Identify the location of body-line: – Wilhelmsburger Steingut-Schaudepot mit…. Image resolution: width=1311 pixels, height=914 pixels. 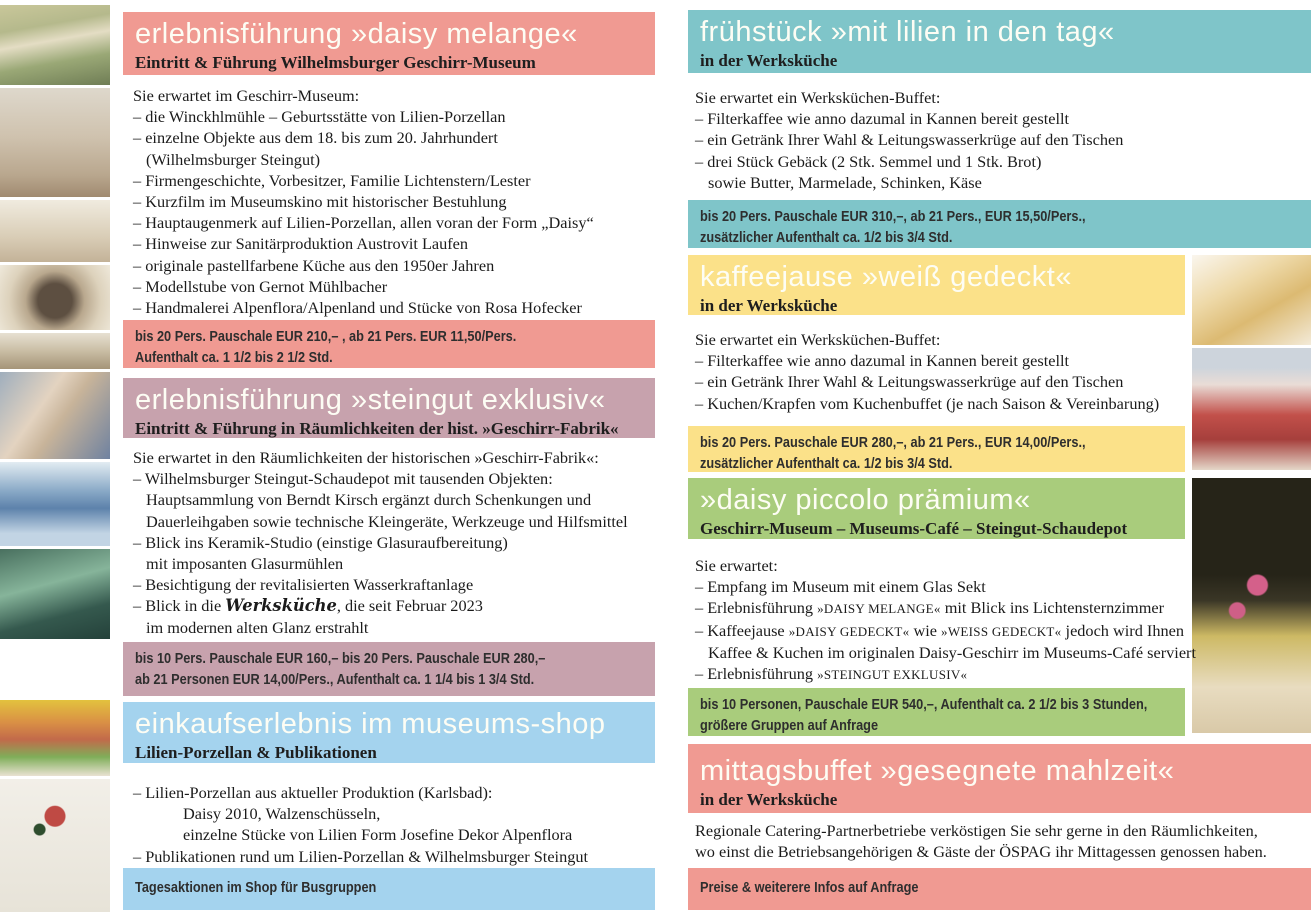
(343, 479).